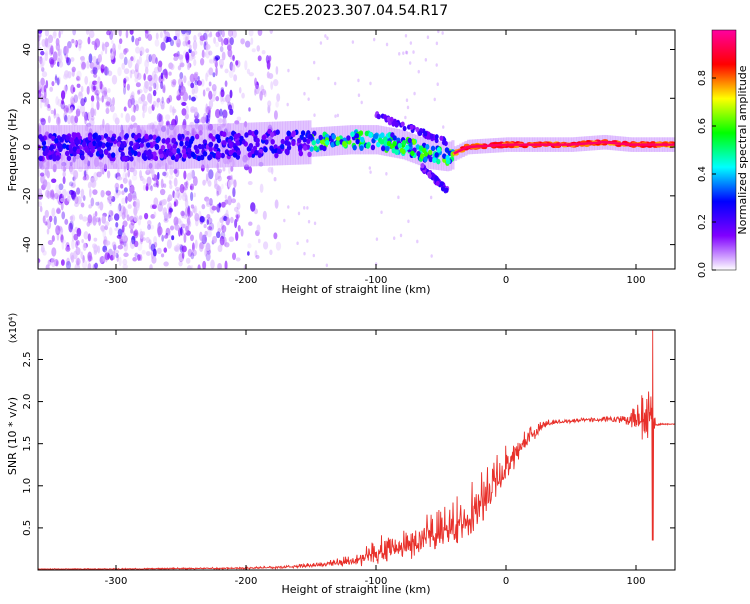  What do you see at coordinates (446, 190) in the screenshot?
I see `spectrogram-lower-branch` at bounding box center [446, 190].